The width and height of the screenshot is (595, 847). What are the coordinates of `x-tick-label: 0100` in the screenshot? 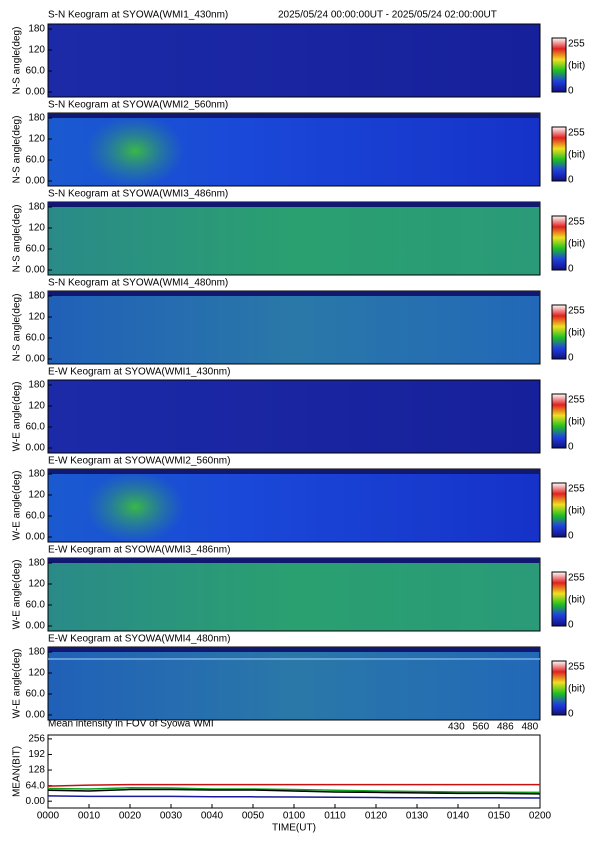 It's located at (294, 816).